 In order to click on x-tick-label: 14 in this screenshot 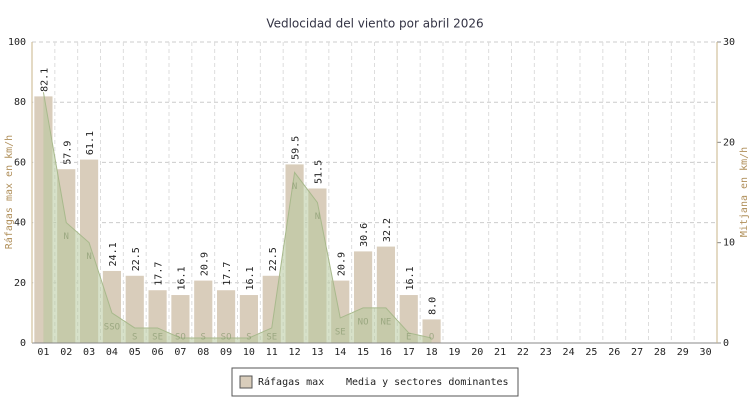, I will do `click(340, 352)`.